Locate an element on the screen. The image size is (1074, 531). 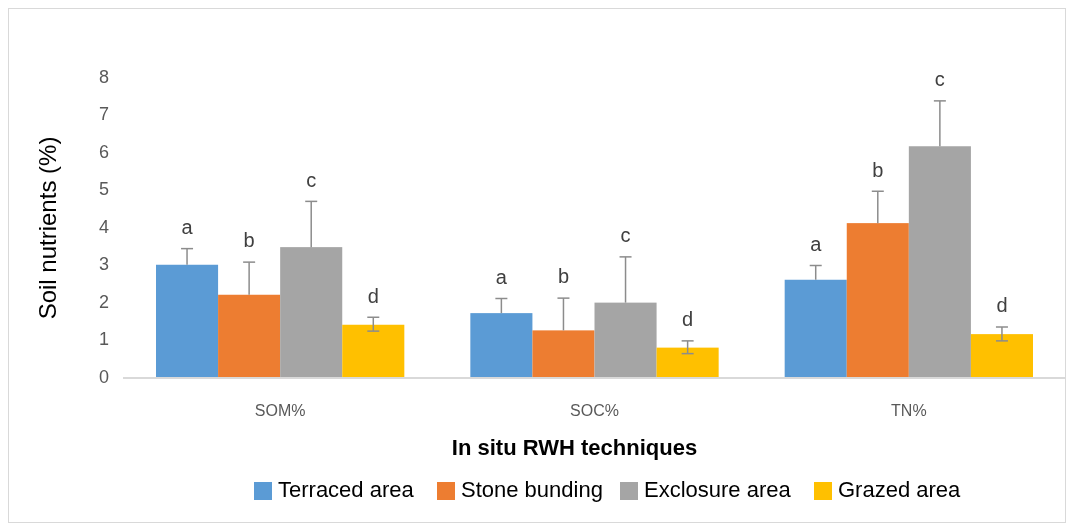
y-tick-label: 3 is located at coordinates (103, 264).